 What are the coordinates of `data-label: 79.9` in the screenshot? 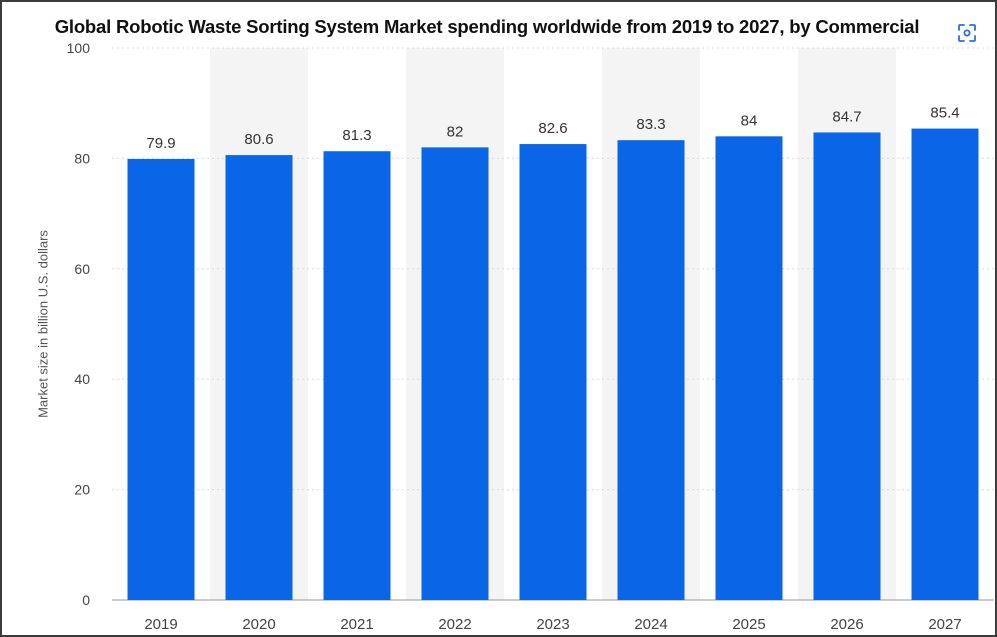 It's located at (160, 143).